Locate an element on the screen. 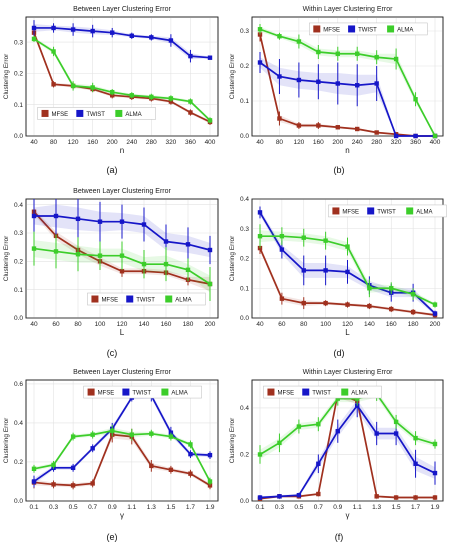 The height and width of the screenshot is (550, 449). x-tick-label: 1.5 is located at coordinates (170, 507).